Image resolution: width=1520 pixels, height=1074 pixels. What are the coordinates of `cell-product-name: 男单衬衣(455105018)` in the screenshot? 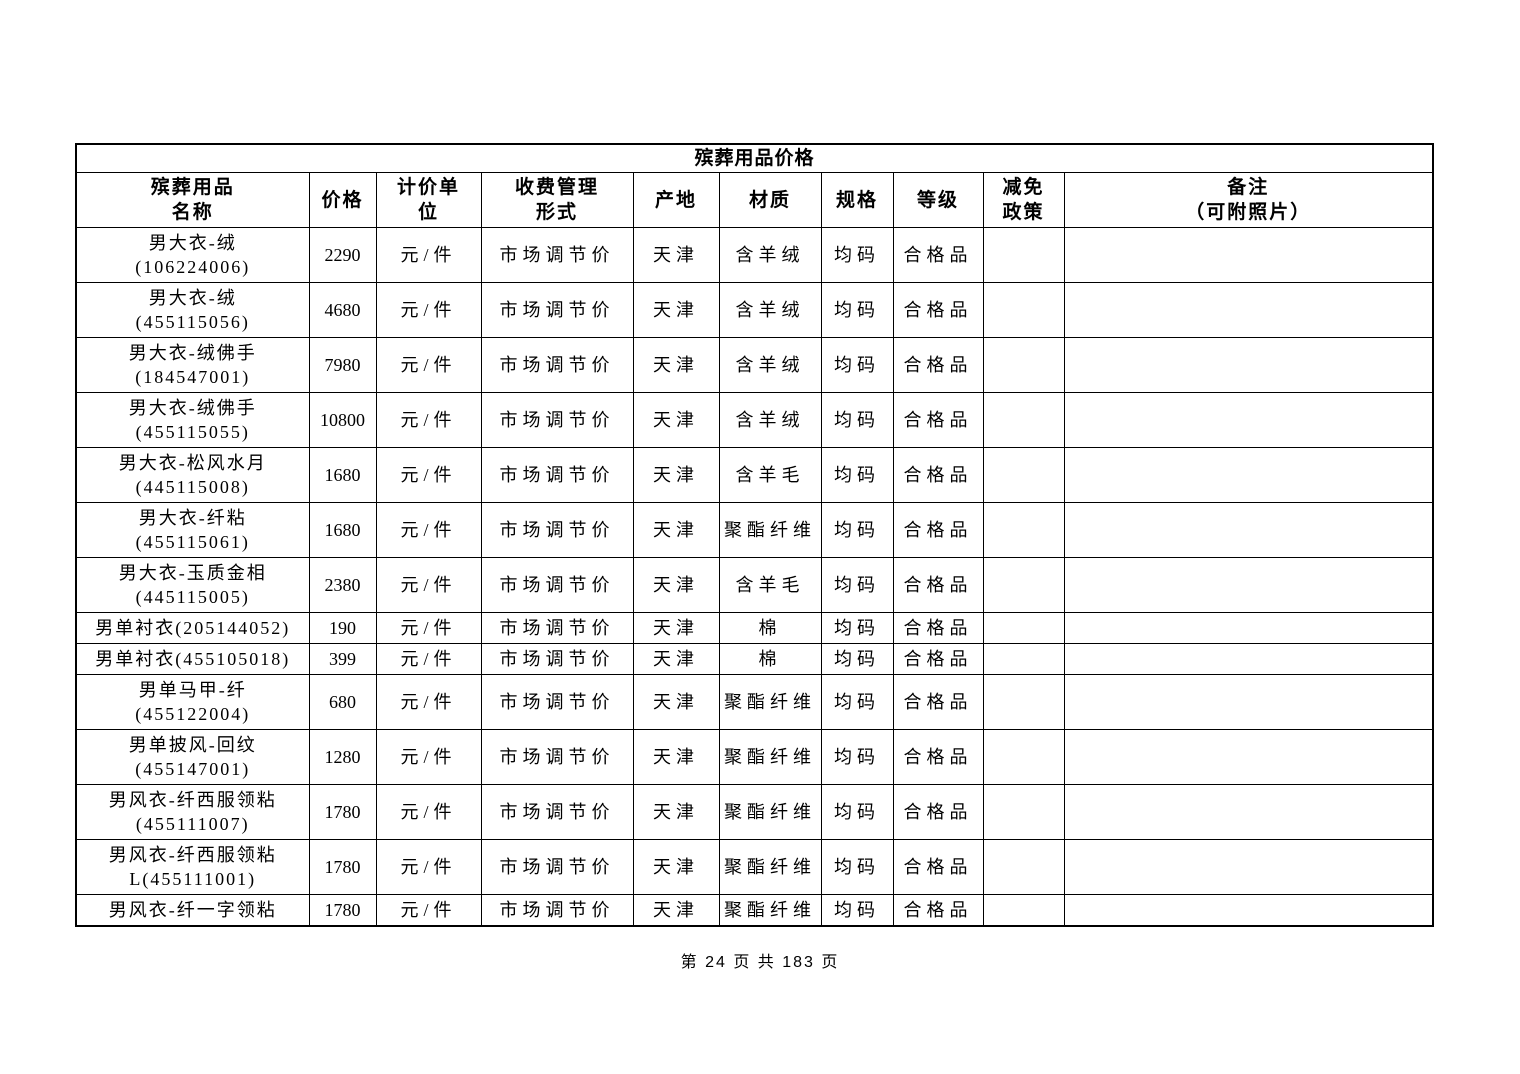 It's located at (192, 659).